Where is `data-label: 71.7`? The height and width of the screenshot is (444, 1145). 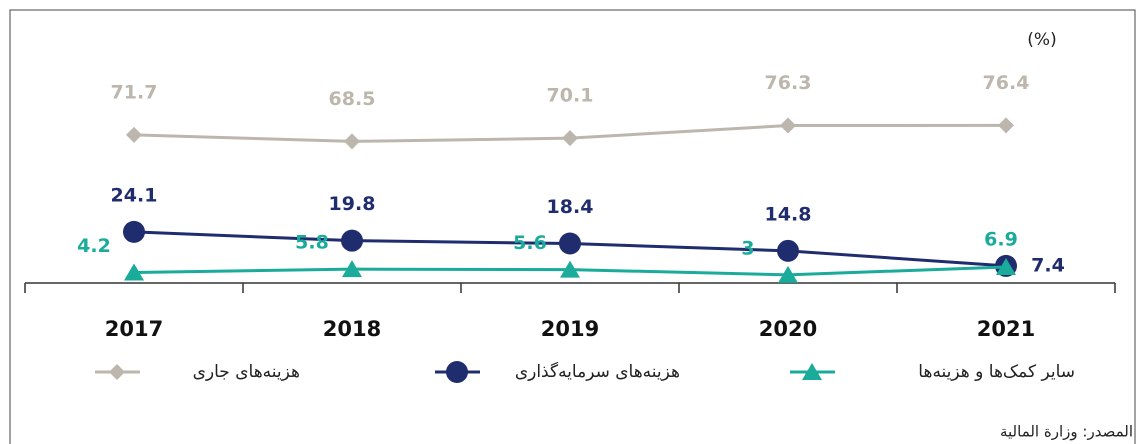
data-label: 71.7 is located at coordinates (134, 92).